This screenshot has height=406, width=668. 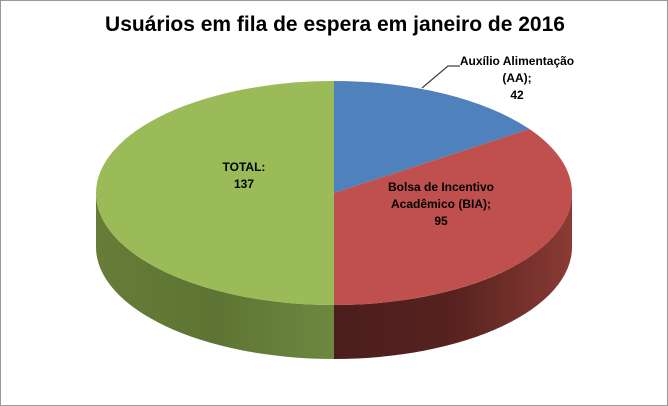 I want to click on label-line: Acadêmico (BIA);, so click(x=440, y=204).